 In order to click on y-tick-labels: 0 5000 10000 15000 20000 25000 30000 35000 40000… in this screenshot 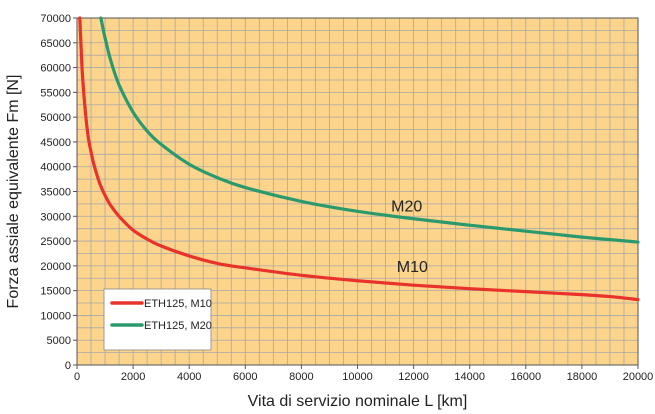, I will do `click(58, 192)`.